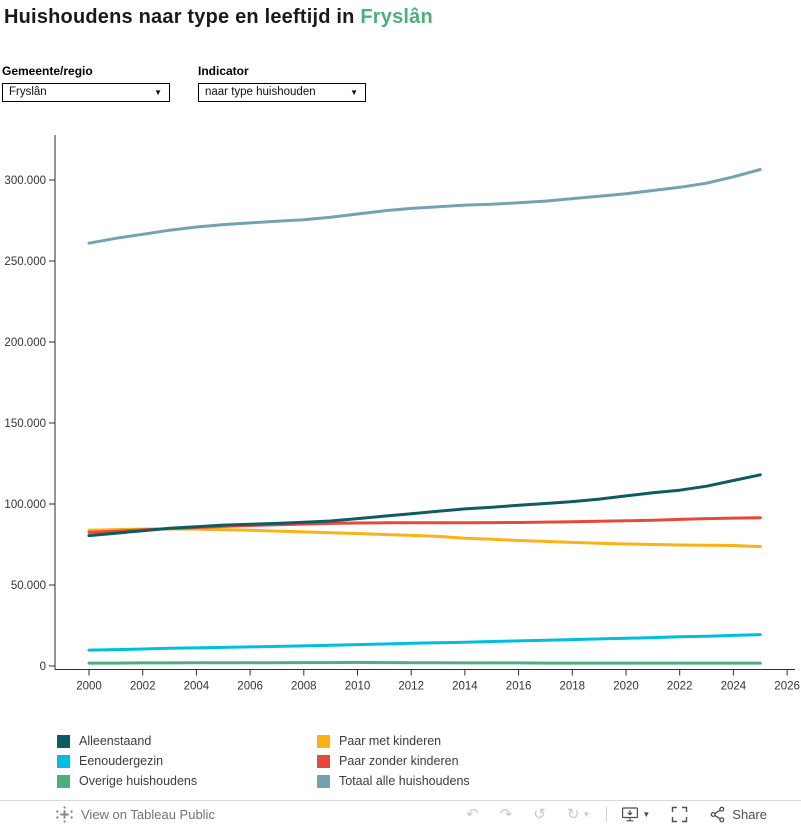  What do you see at coordinates (89, 687) in the screenshot?
I see `x-tick-label: 2000` at bounding box center [89, 687].